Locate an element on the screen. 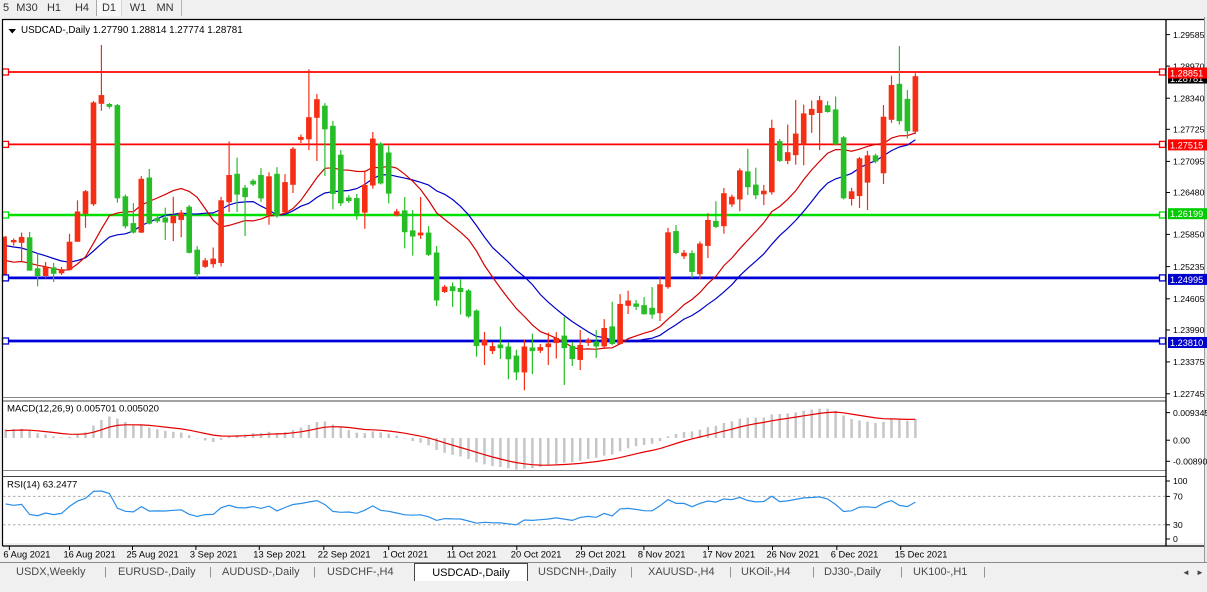 This screenshot has width=1207, height=592. svg-text: 15 Dec 2021 is located at coordinates (921, 555).